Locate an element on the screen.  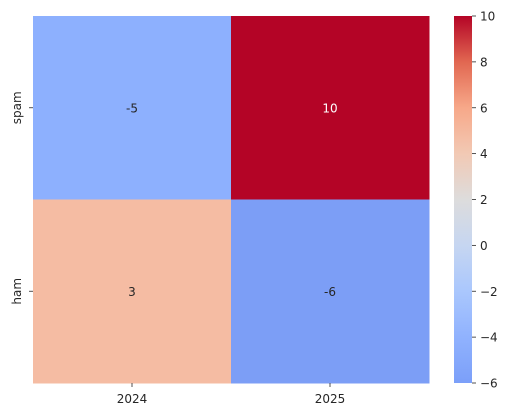
cell-annotation: 3 is located at coordinates (132, 292).